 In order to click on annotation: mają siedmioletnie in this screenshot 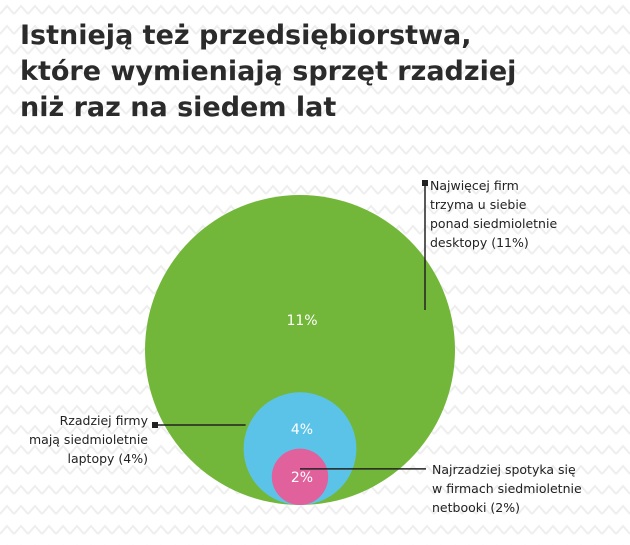, I will do `click(88, 439)`.